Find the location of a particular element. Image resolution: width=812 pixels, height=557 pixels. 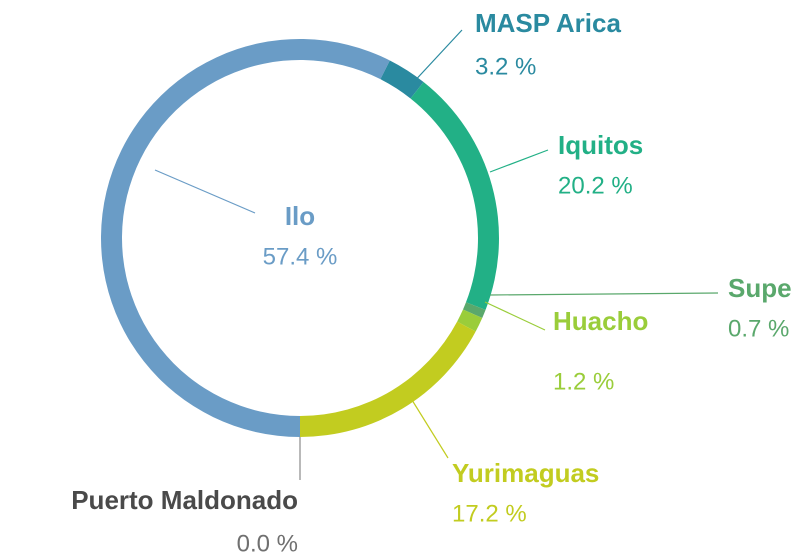

slice-name: Huacho is located at coordinates (600, 321).